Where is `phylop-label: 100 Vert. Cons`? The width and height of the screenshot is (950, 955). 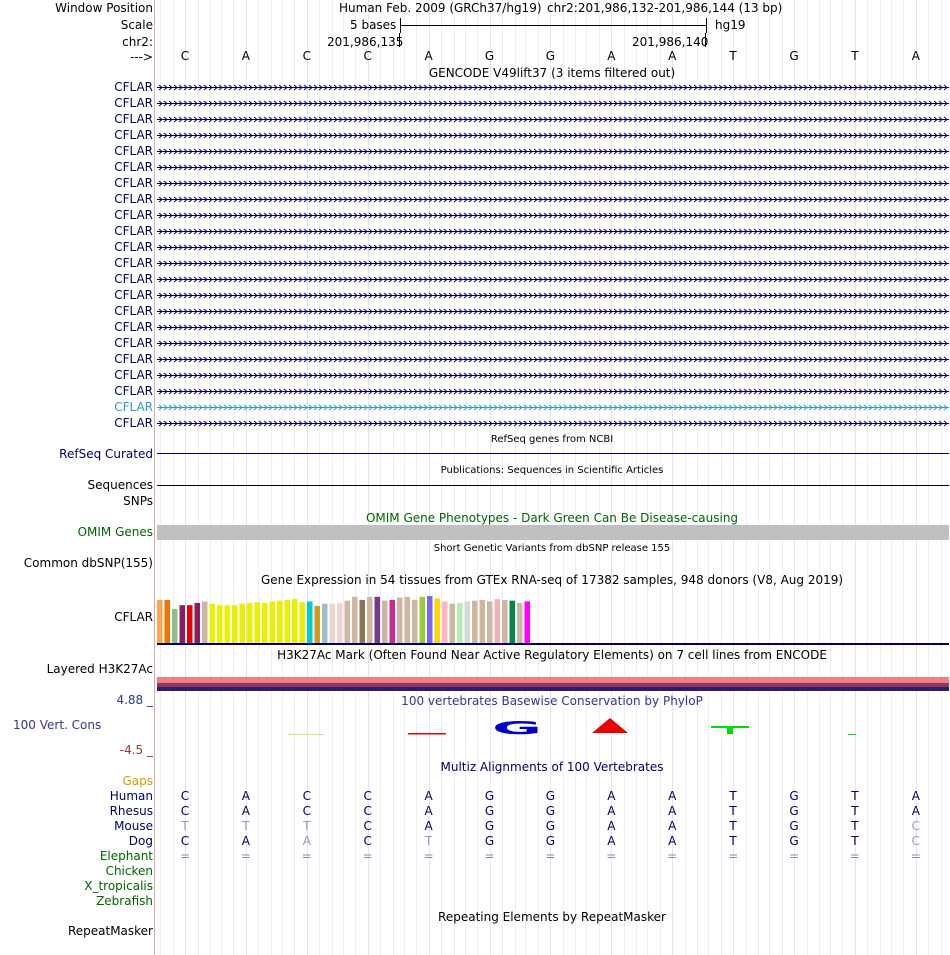
phylop-label: 100 Vert. Cons is located at coordinates (57, 725).